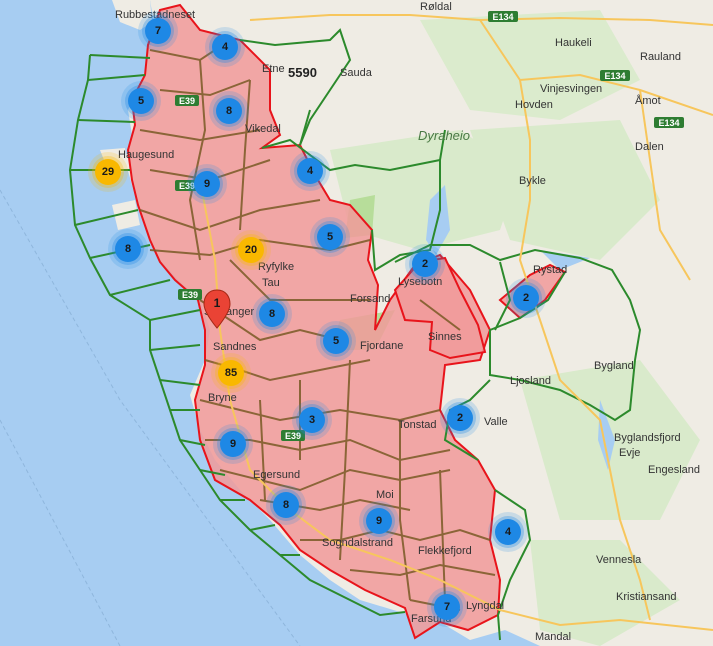 Image resolution: width=713 pixels, height=646 pixels. I want to click on place-label: Egersund, so click(276, 475).